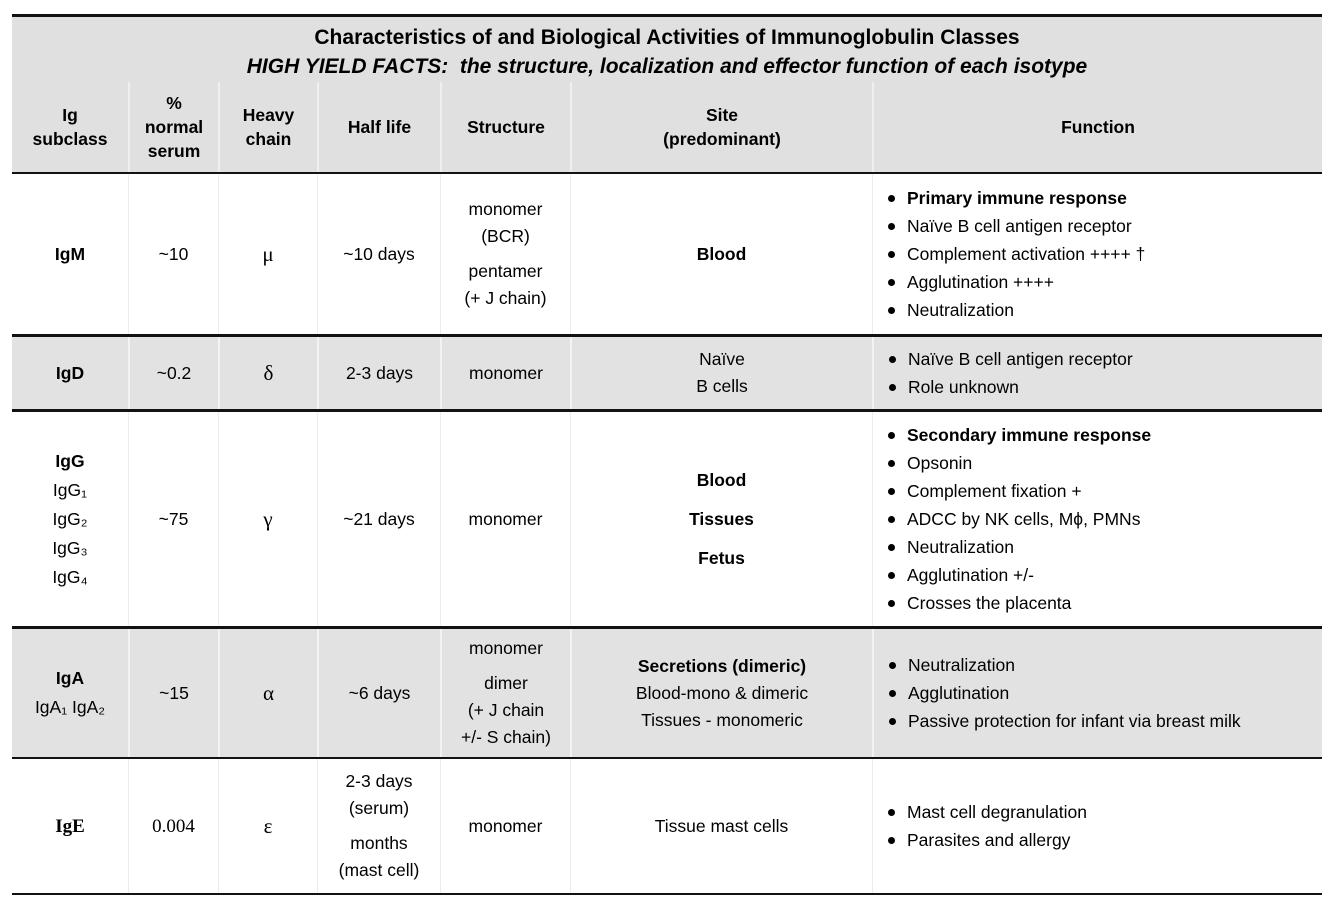  What do you see at coordinates (174, 127) in the screenshot?
I see `column-header-line: normal` at bounding box center [174, 127].